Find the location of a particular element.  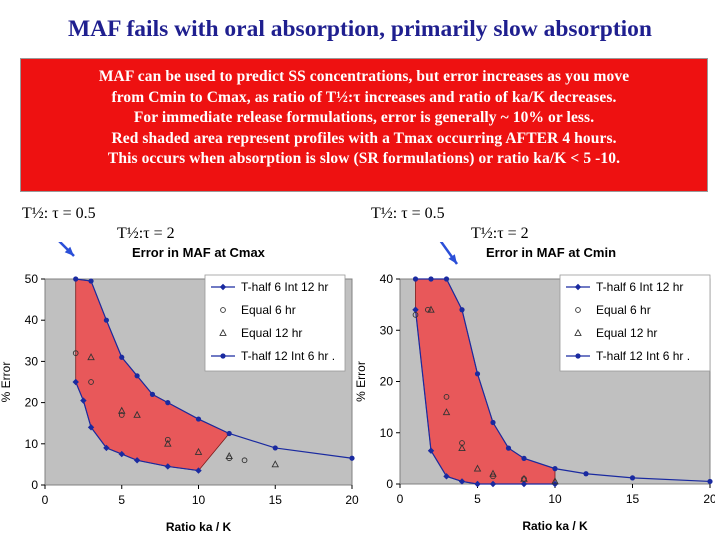

x-tick-label: 10 is located at coordinates (199, 500).